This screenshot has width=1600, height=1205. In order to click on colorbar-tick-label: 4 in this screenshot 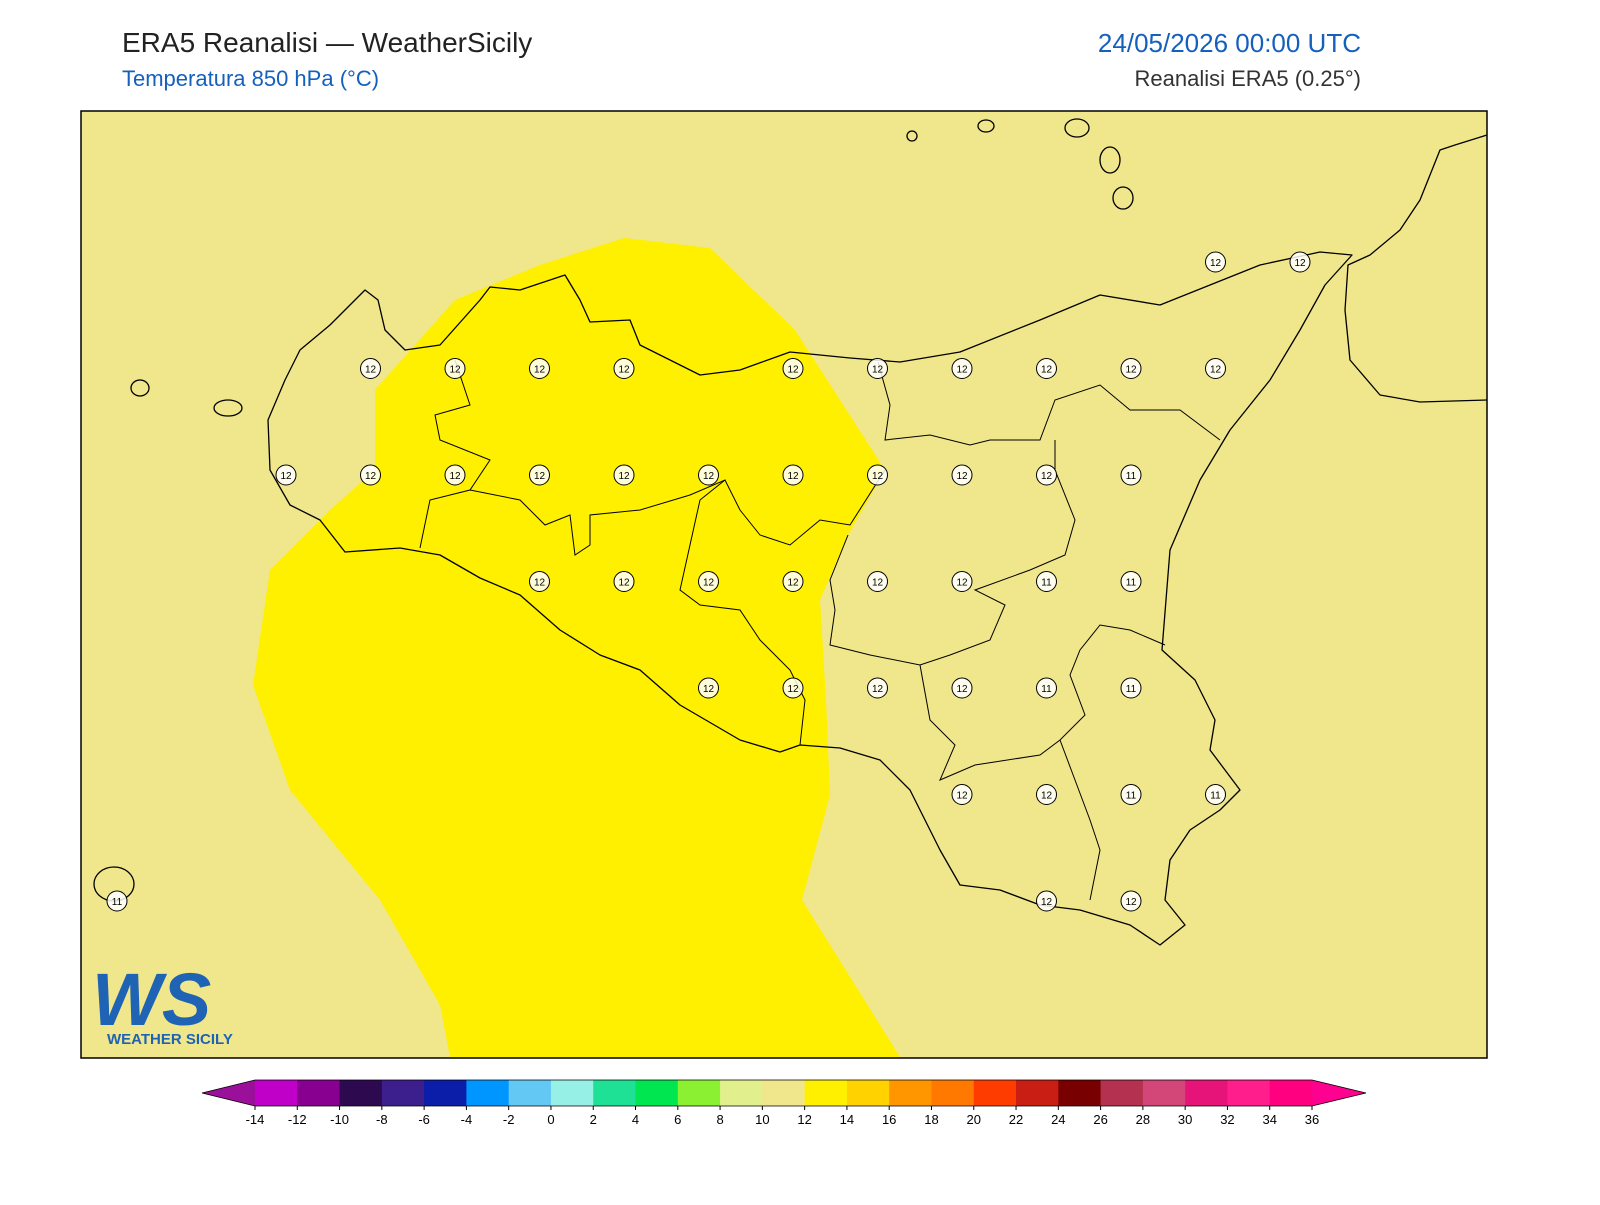, I will do `click(635, 1119)`.